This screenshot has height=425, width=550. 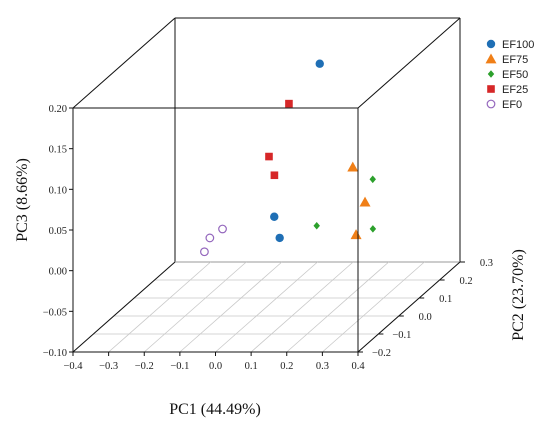 What do you see at coordinates (515, 75) in the screenshot?
I see `legend-label: EF50` at bounding box center [515, 75].